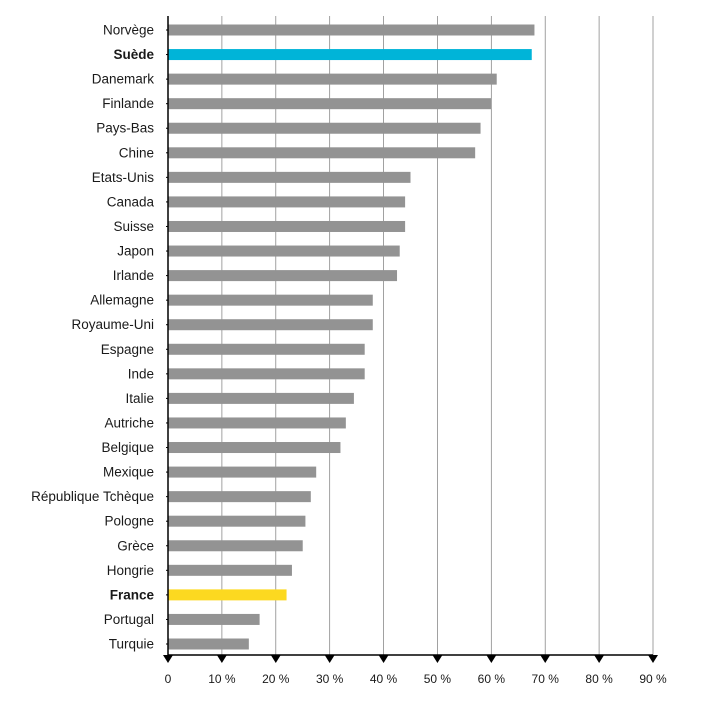  What do you see at coordinates (128, 472) in the screenshot?
I see `category-label-18: Mexique` at bounding box center [128, 472].